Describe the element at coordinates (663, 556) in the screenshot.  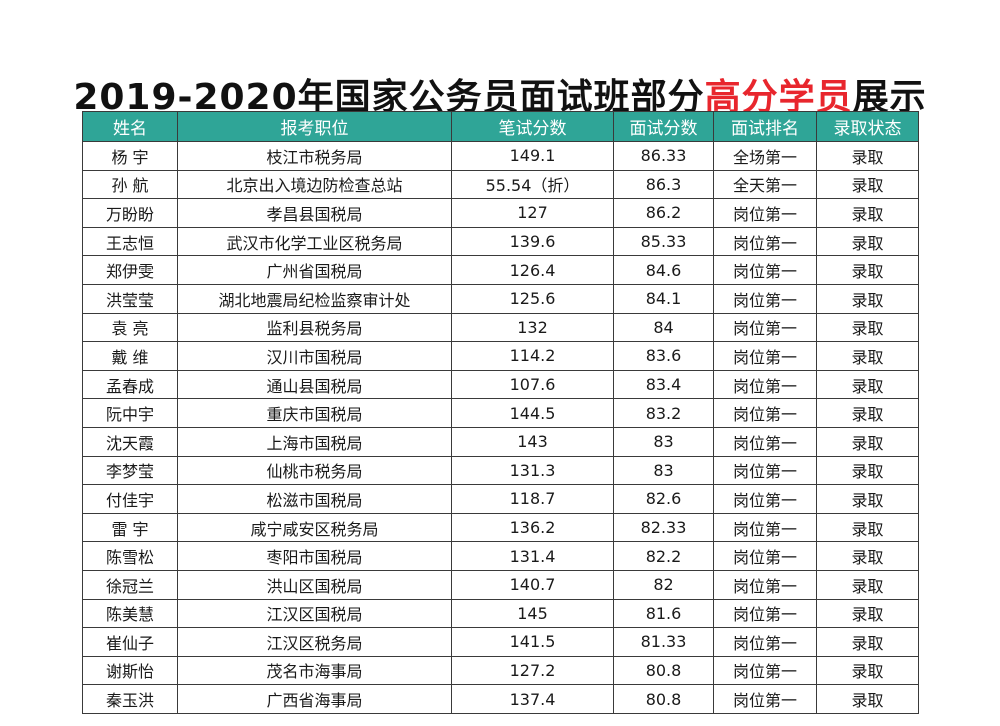
I see `cell-interview-score: 82.2` at that location.